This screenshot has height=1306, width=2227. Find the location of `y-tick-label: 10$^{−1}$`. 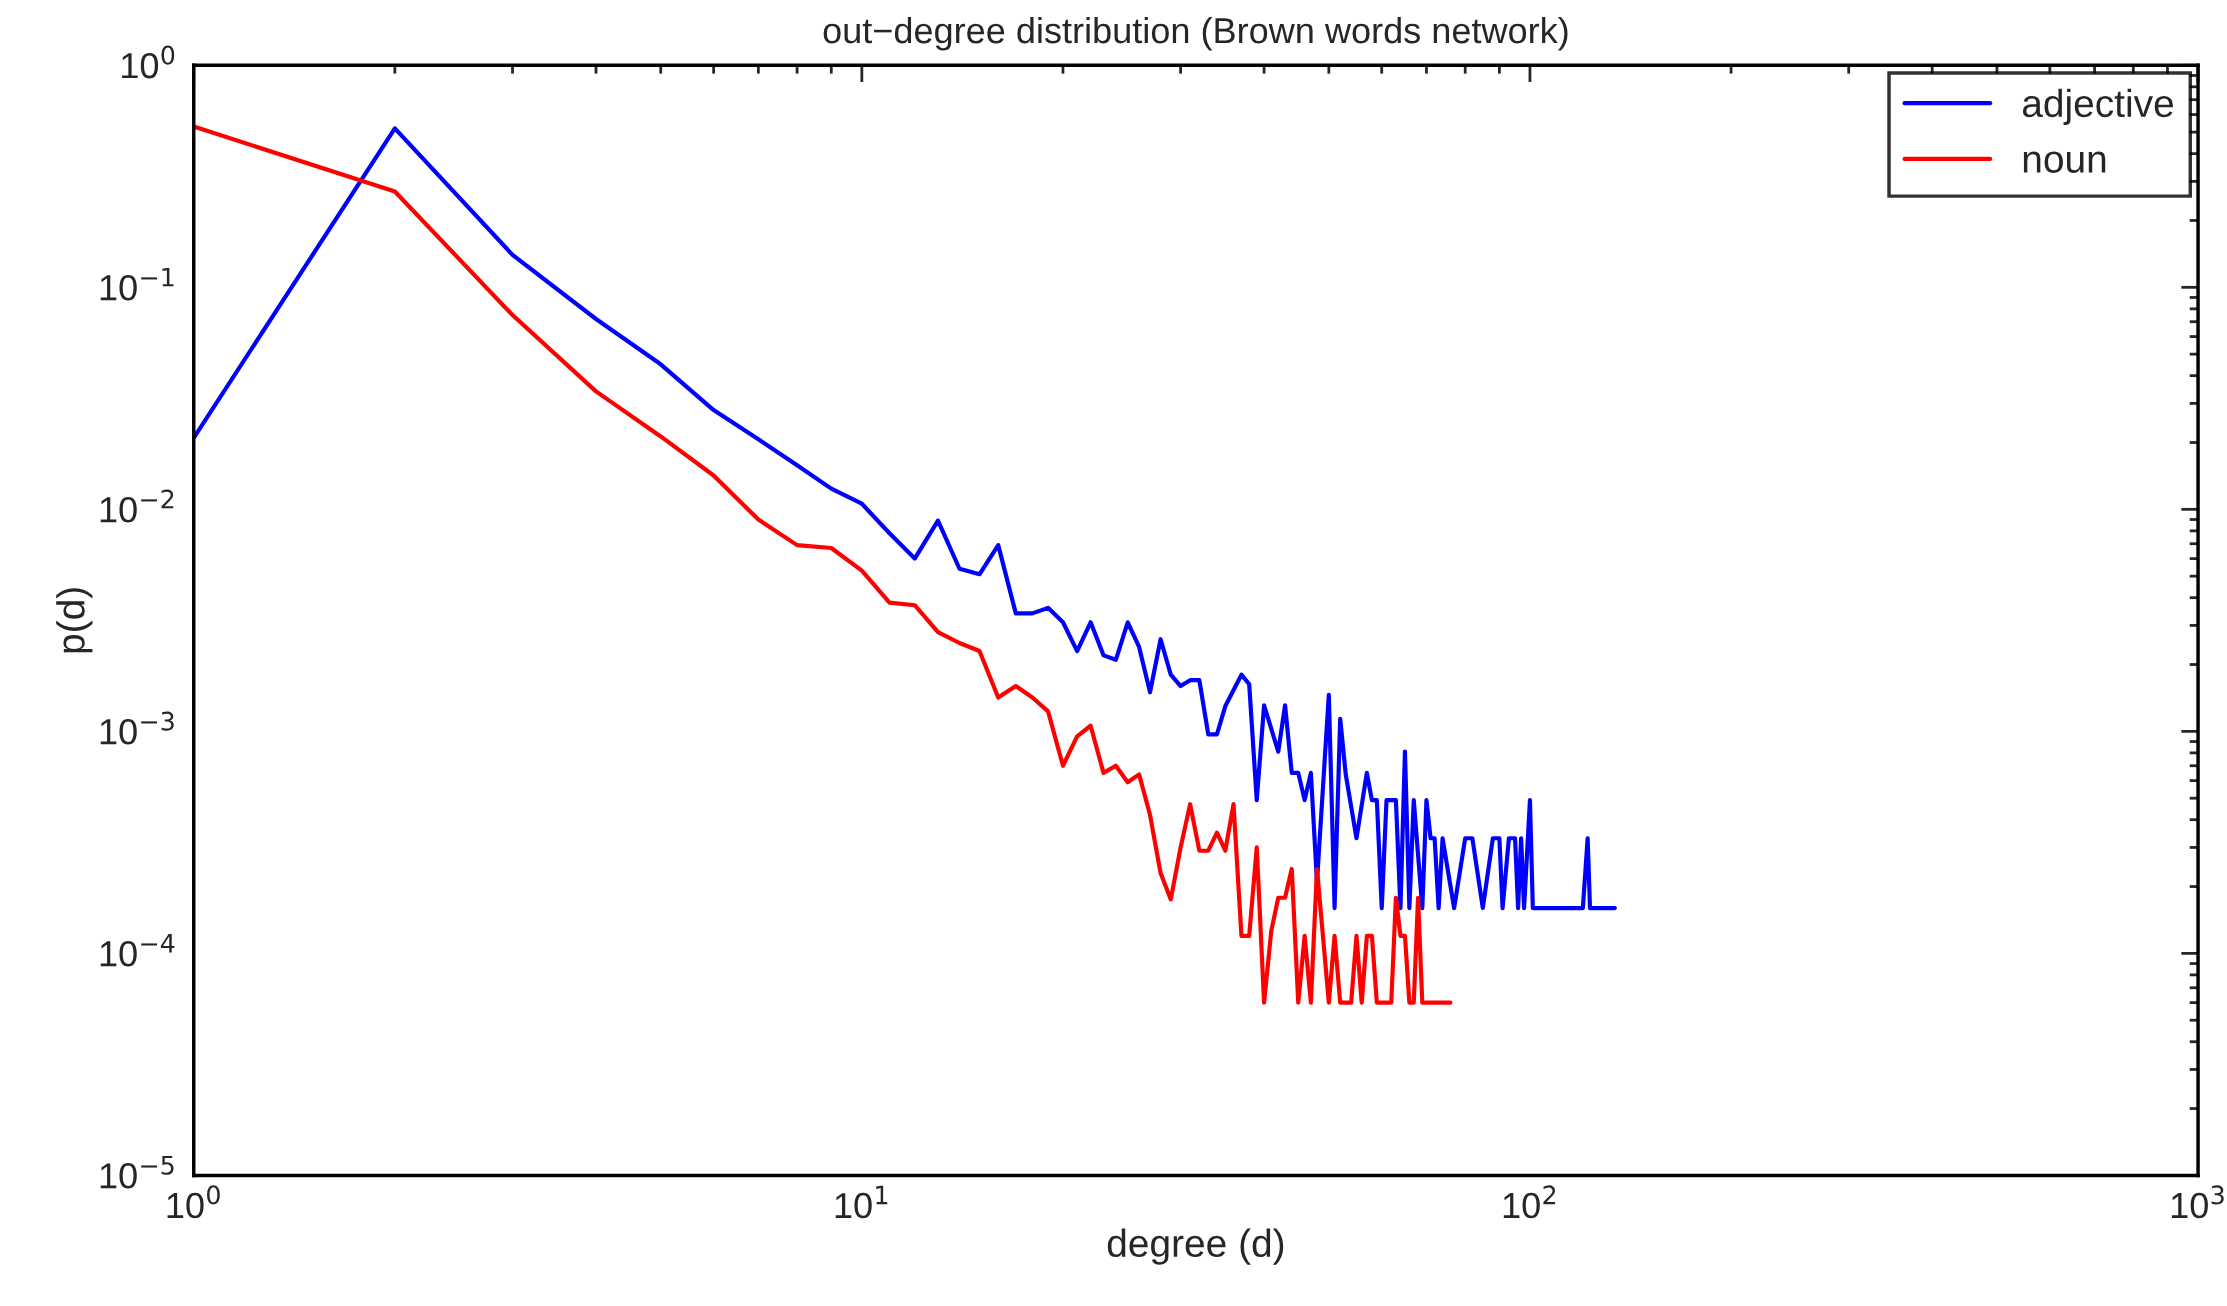

y-tick-label: 10$^{−1}$ is located at coordinates (137, 284).